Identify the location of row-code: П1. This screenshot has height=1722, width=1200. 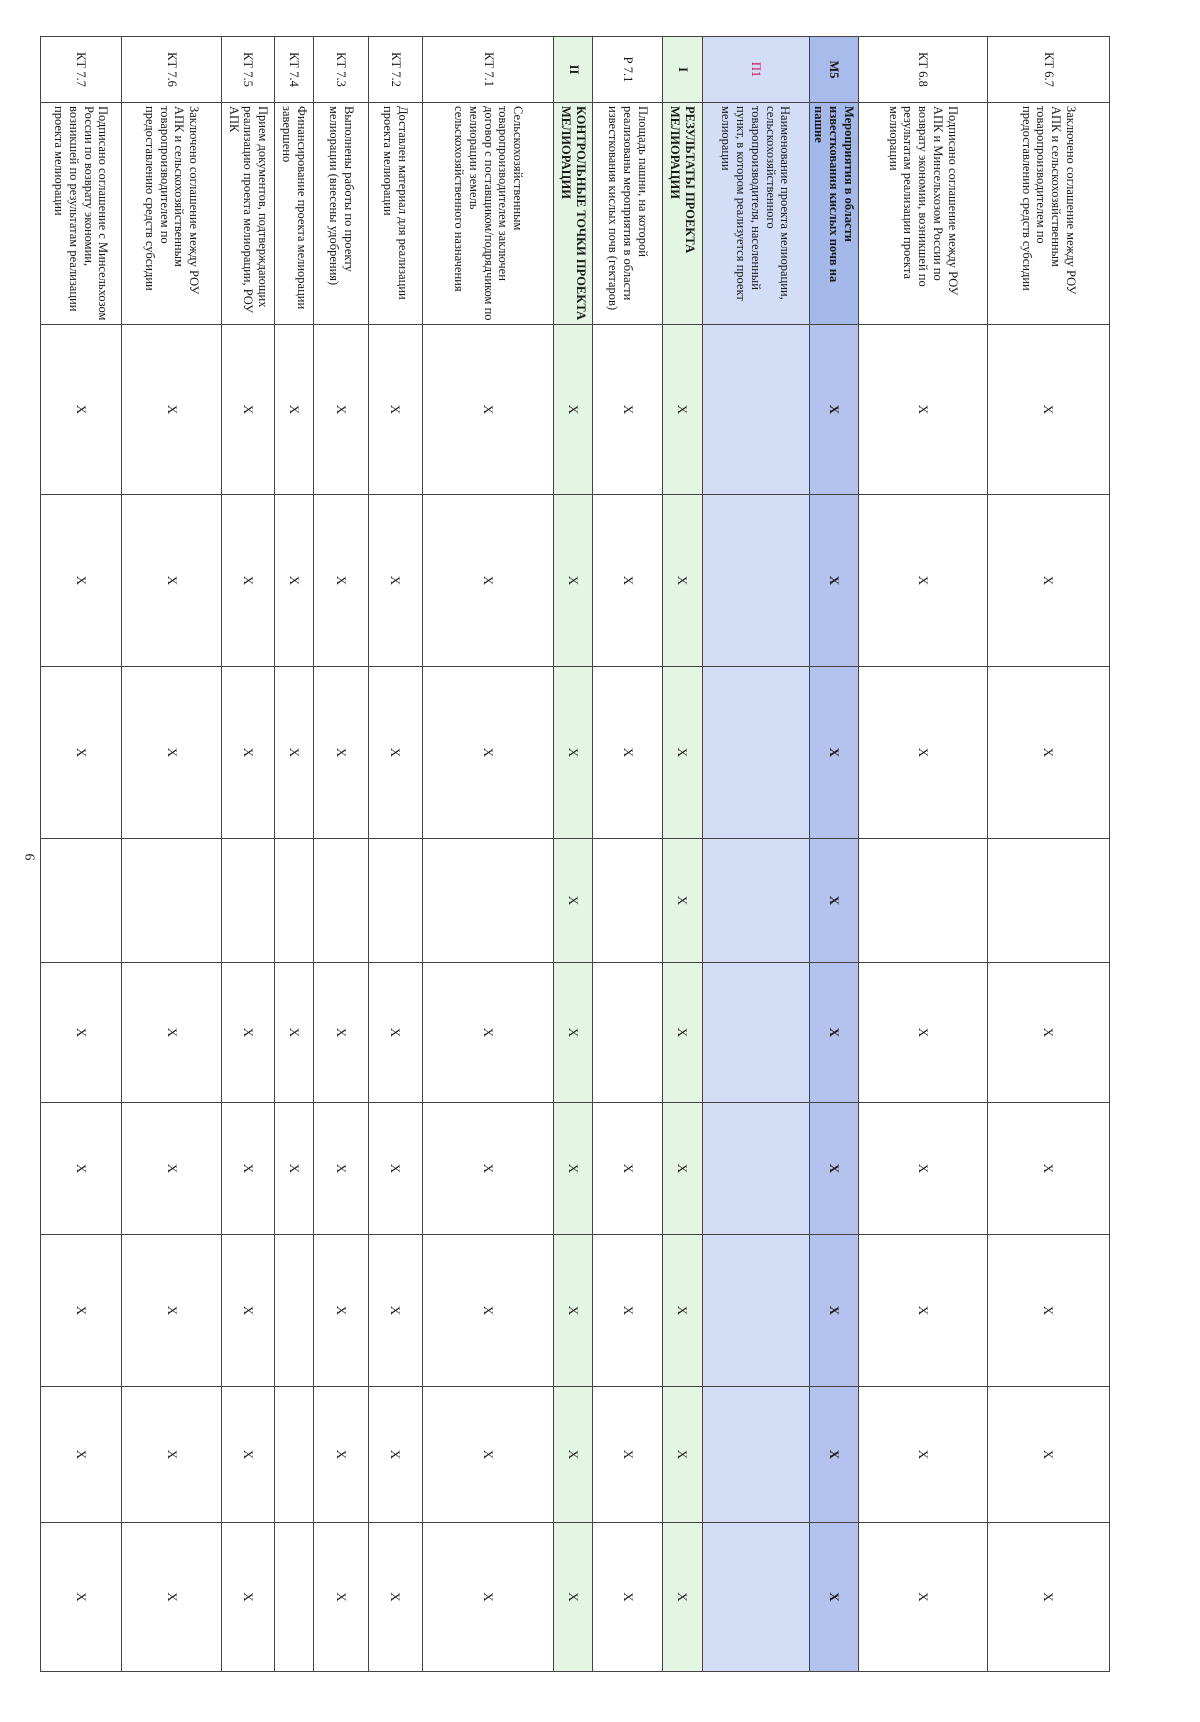
(756, 69).